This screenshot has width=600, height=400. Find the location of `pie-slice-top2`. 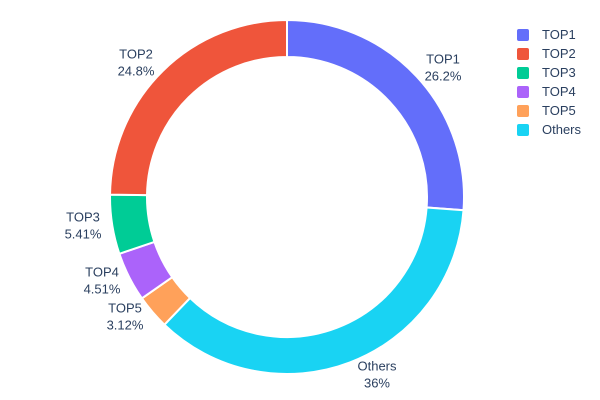

pie-slice-top2 is located at coordinates (198, 107).